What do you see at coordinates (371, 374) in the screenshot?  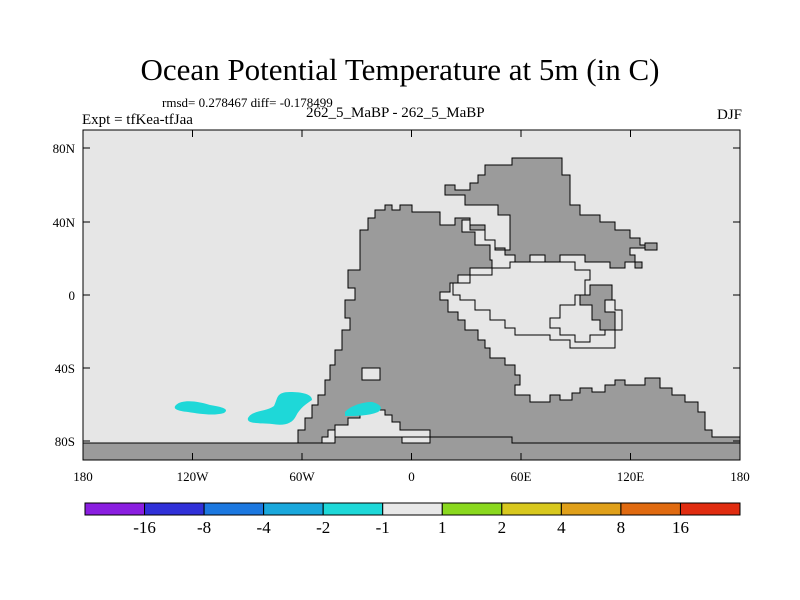 I see `ocean-small-lake` at bounding box center [371, 374].